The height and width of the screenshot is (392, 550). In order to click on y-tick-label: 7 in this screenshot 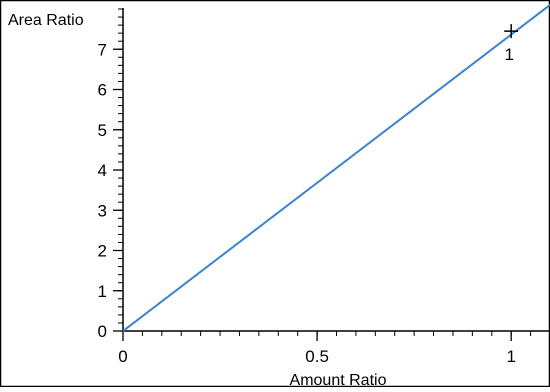, I will do `click(102, 49)`.